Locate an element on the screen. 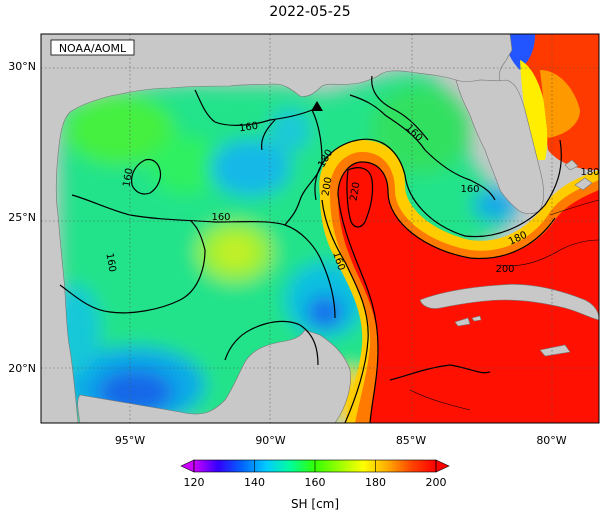  colorbar-label: SH [cm] is located at coordinates (315, 504).